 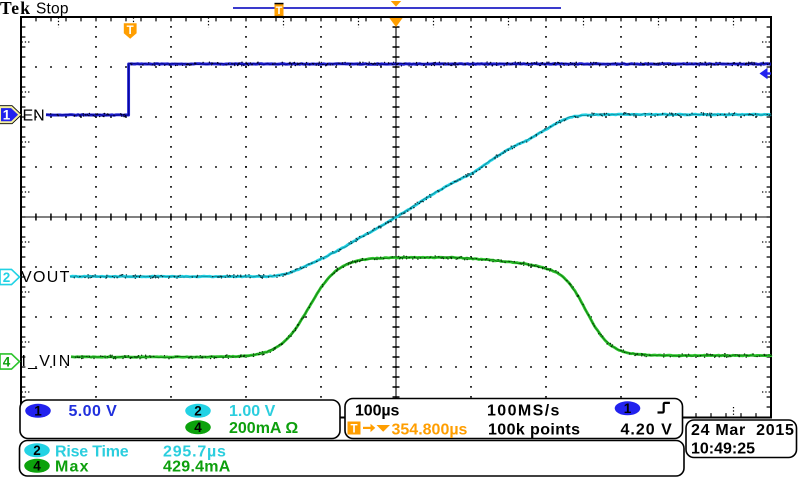 What do you see at coordinates (195, 452) in the screenshot?
I see `svg-text: 295.7µs` at bounding box center [195, 452].